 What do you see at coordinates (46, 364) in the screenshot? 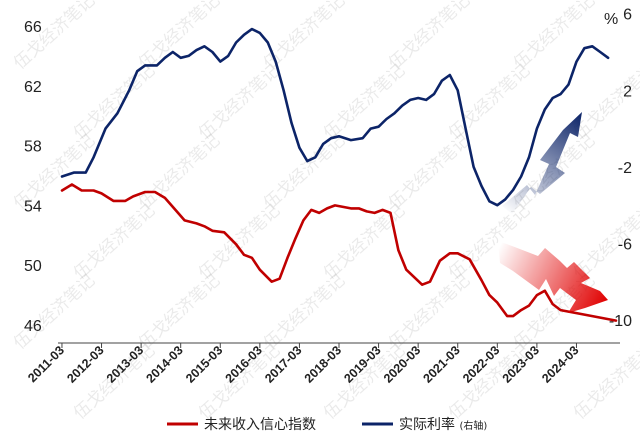
I see `x-axis-tick-label: 2011-03` at bounding box center [46, 364].